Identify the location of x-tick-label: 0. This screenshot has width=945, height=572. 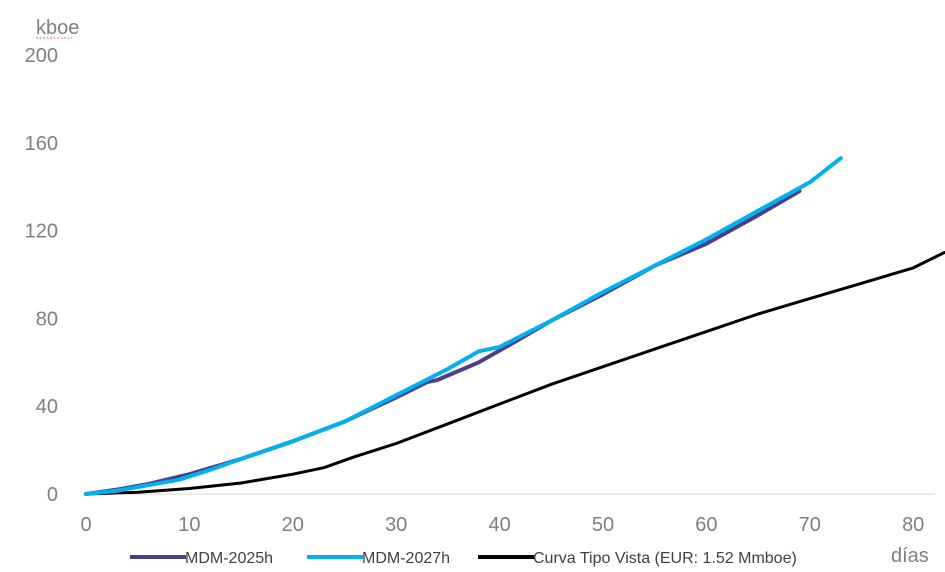
(85, 525).